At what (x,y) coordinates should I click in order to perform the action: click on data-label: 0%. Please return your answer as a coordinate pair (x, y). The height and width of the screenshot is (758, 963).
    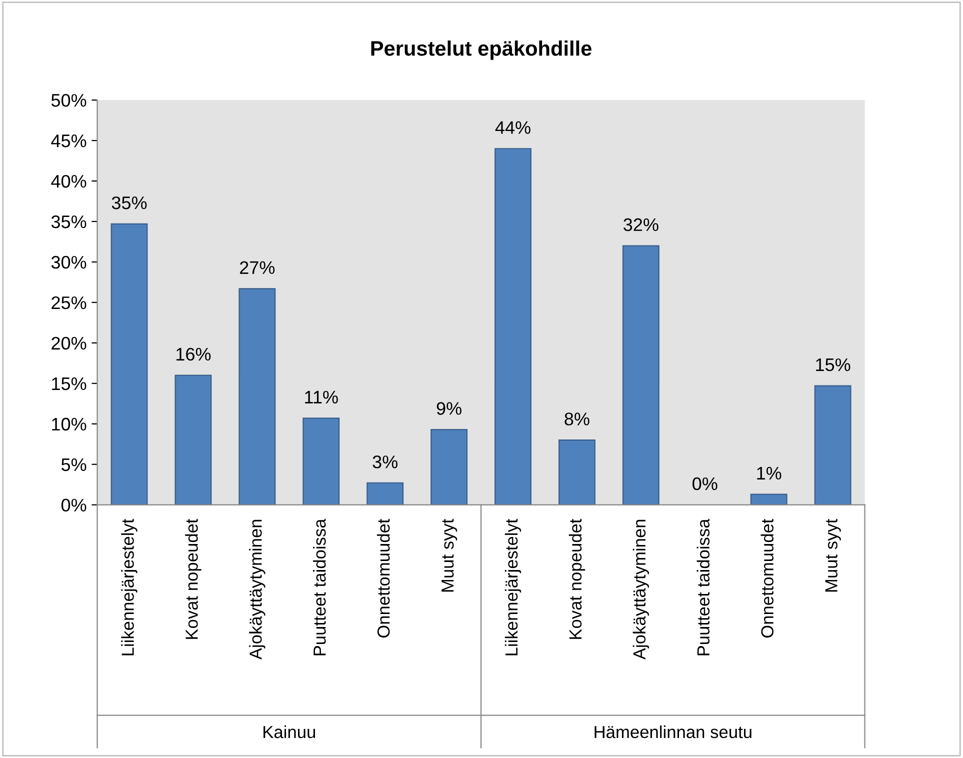
    Looking at the image, I should click on (705, 483).